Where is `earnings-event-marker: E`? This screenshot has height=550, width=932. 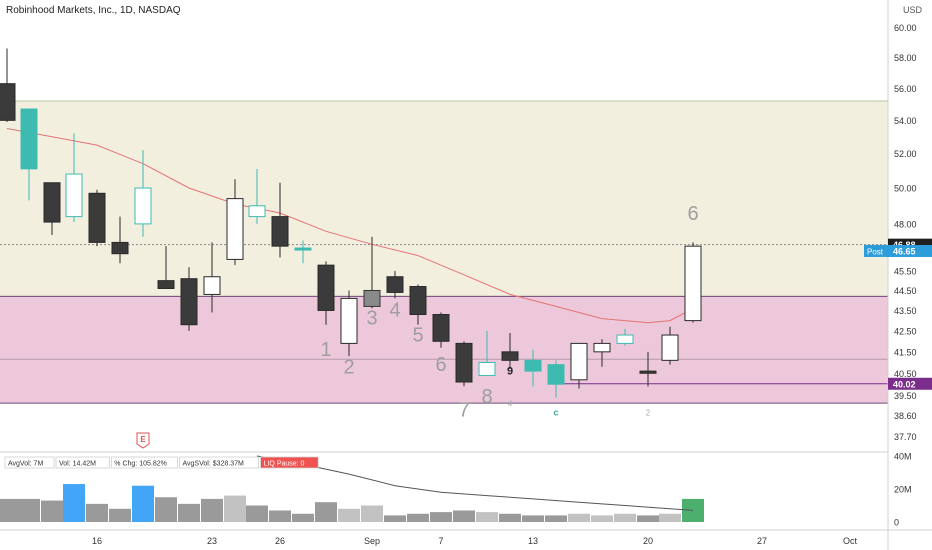
earnings-event-marker: E is located at coordinates (143, 440).